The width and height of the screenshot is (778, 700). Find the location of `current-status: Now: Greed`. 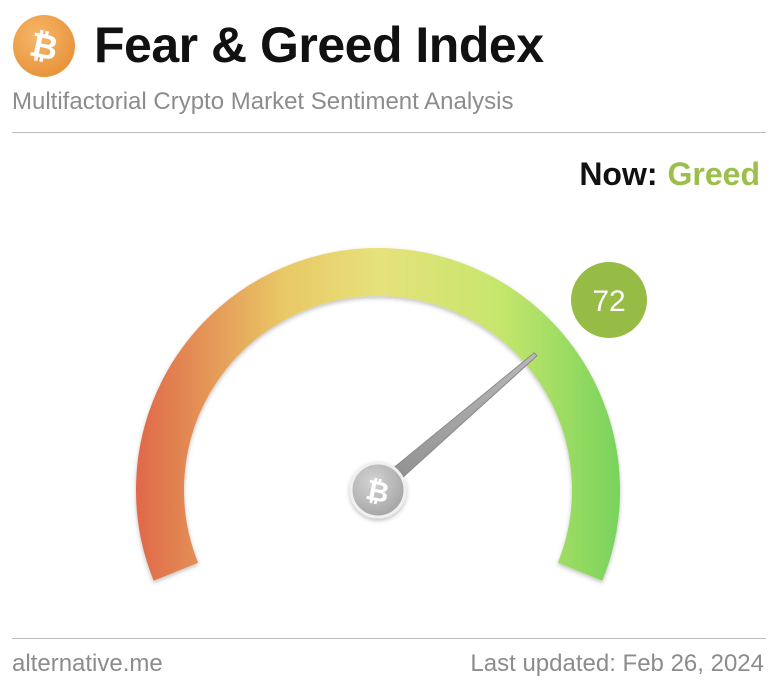

current-status: Now: Greed is located at coordinates (669, 174).